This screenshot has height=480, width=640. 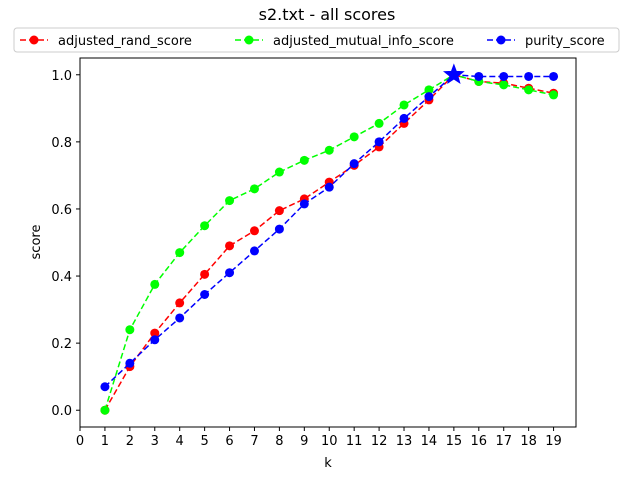 What do you see at coordinates (304, 441) in the screenshot?
I see `x-tick-label: 9` at bounding box center [304, 441].